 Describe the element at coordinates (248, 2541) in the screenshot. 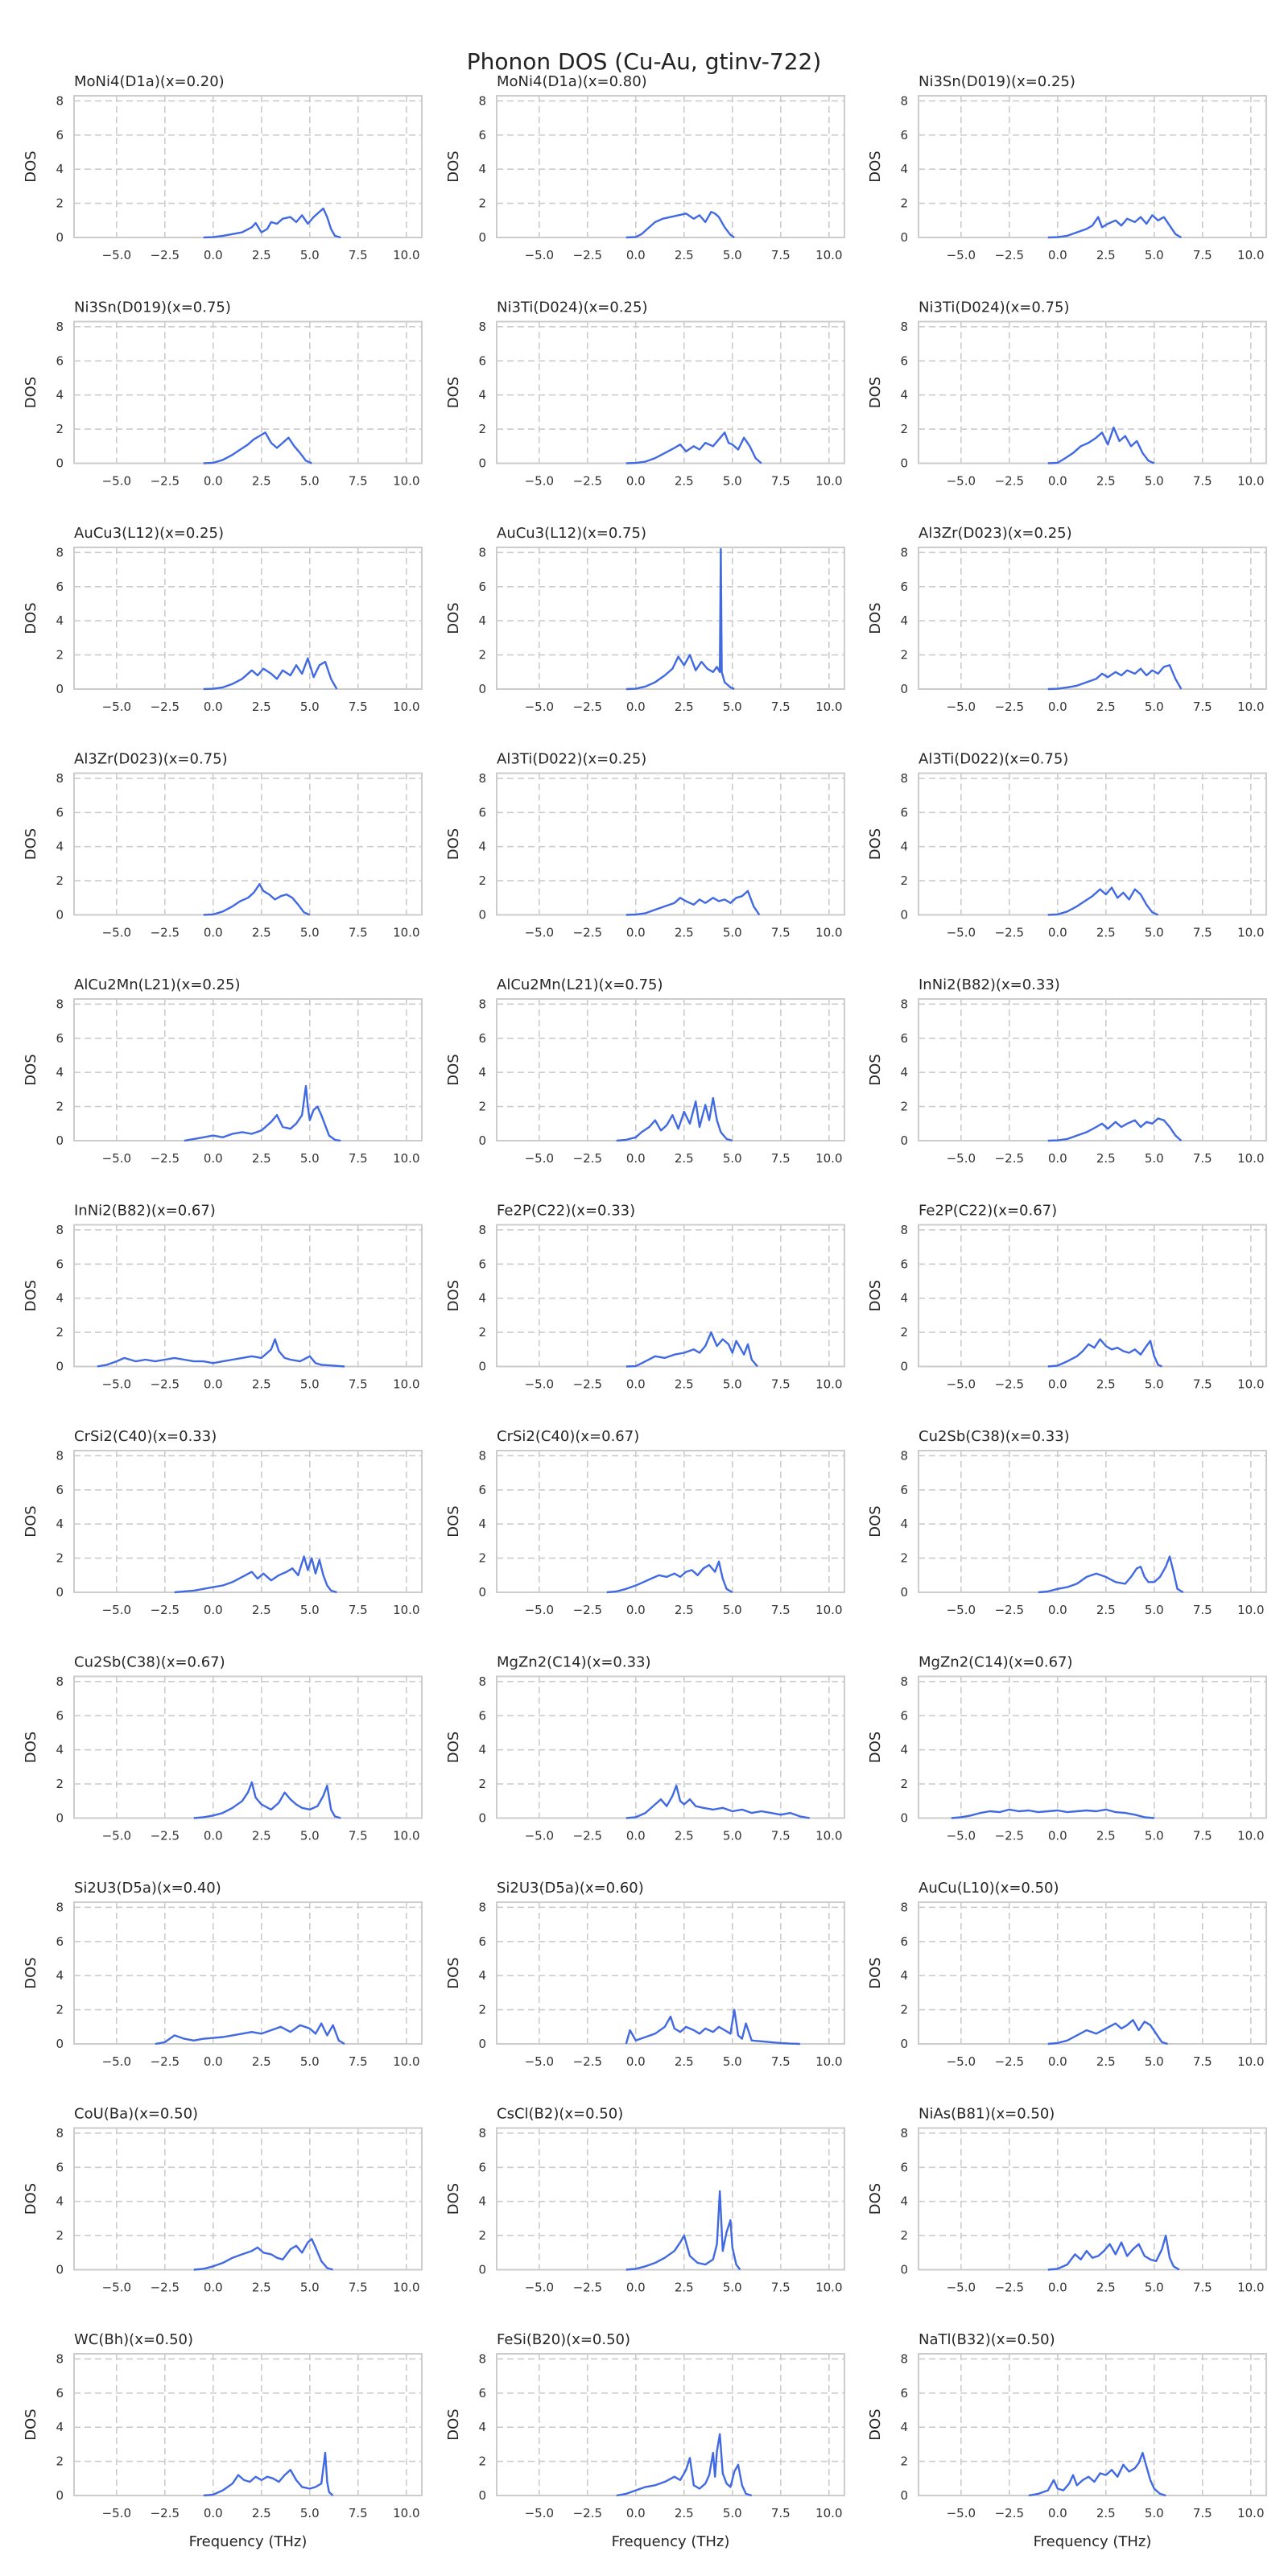

I see `x-axis-label: Frequency (THz)` at that location.